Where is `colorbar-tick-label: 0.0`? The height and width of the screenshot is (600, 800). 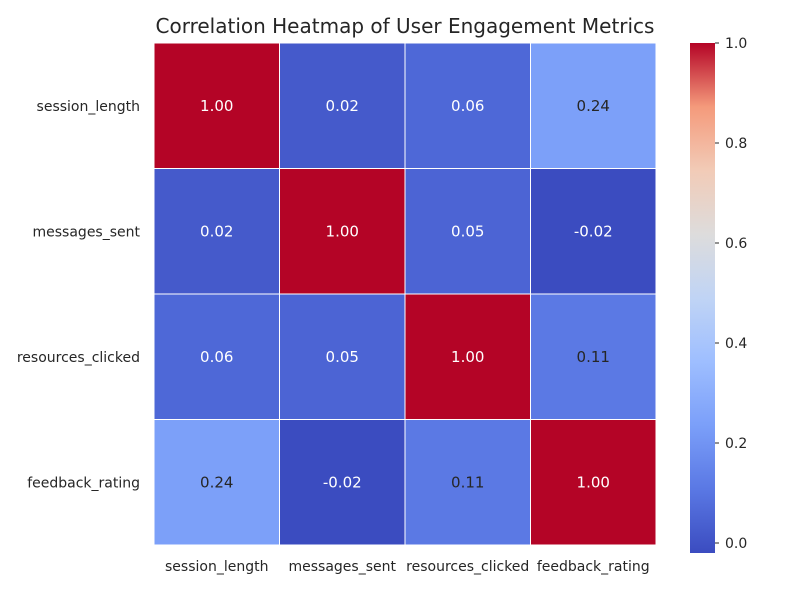
colorbar-tick-label: 0.0 is located at coordinates (736, 544).